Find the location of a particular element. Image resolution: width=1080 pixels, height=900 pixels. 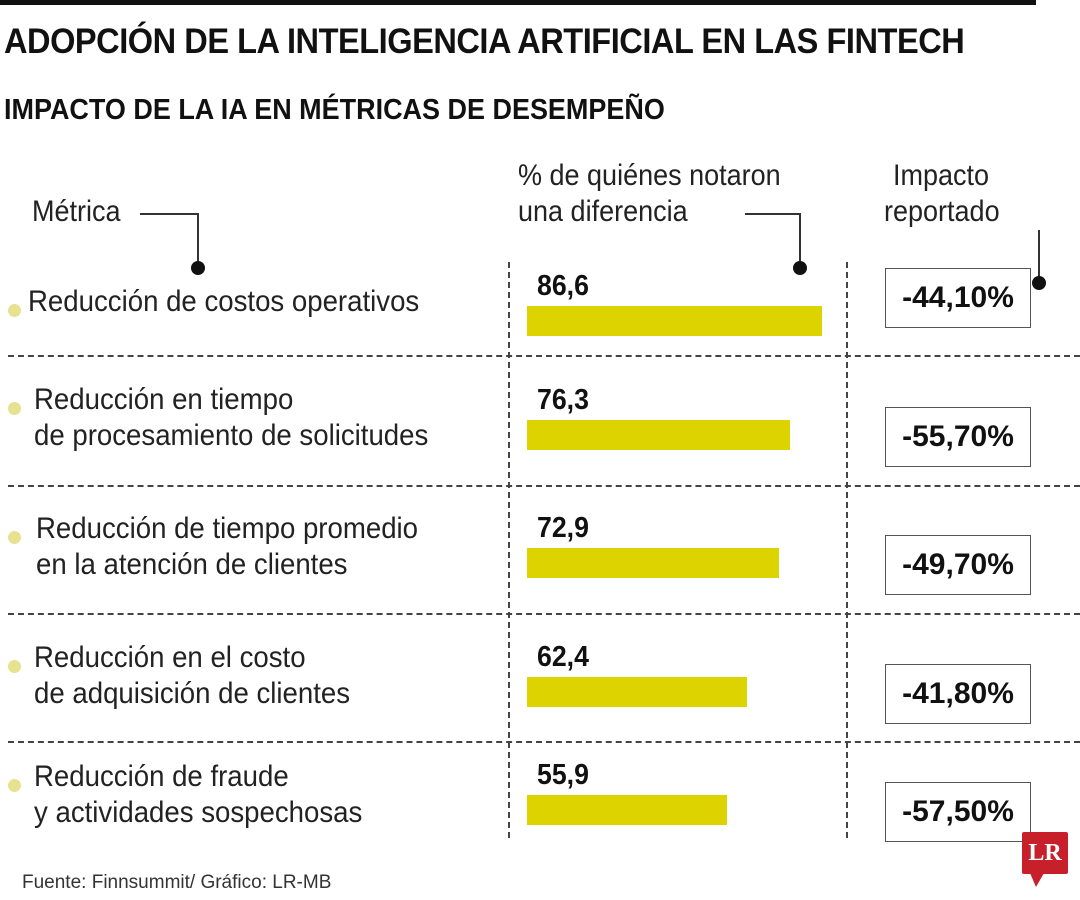

header-impact-line1: Impacto is located at coordinates (941, 175).